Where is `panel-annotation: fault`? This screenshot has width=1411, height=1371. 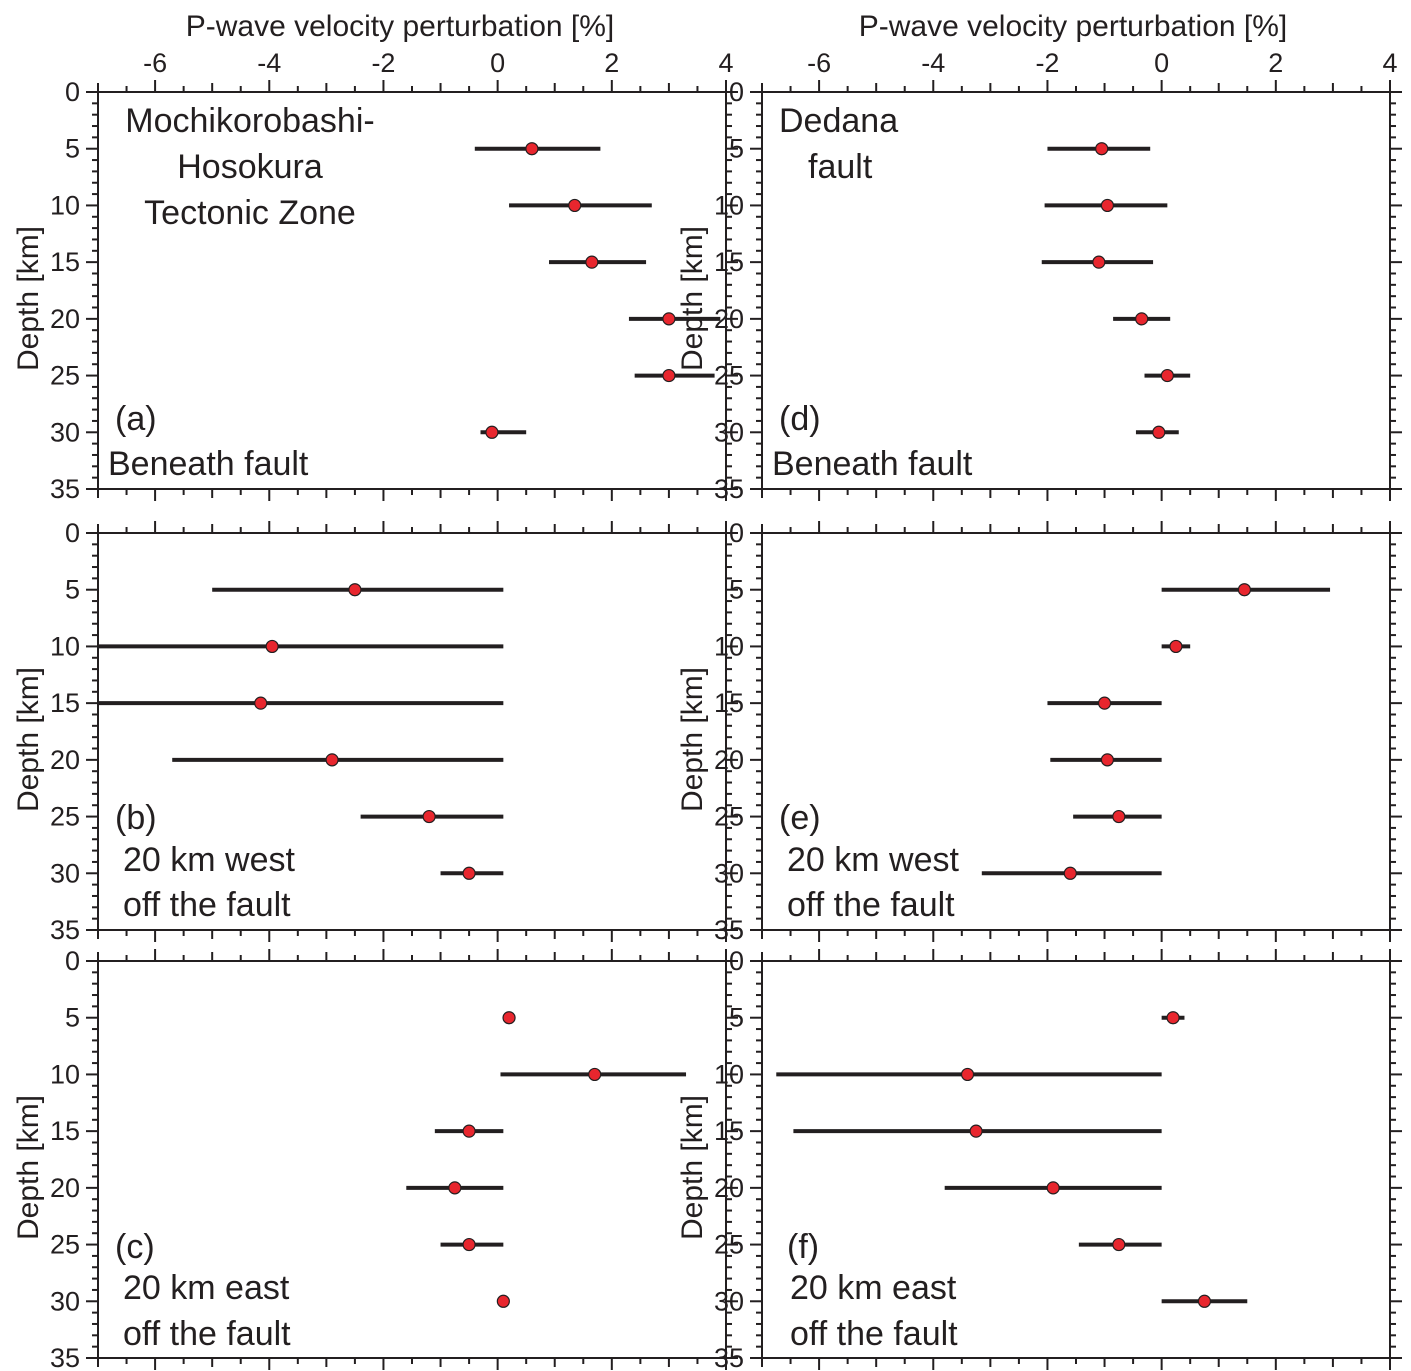
panel-annotation: fault is located at coordinates (840, 167).